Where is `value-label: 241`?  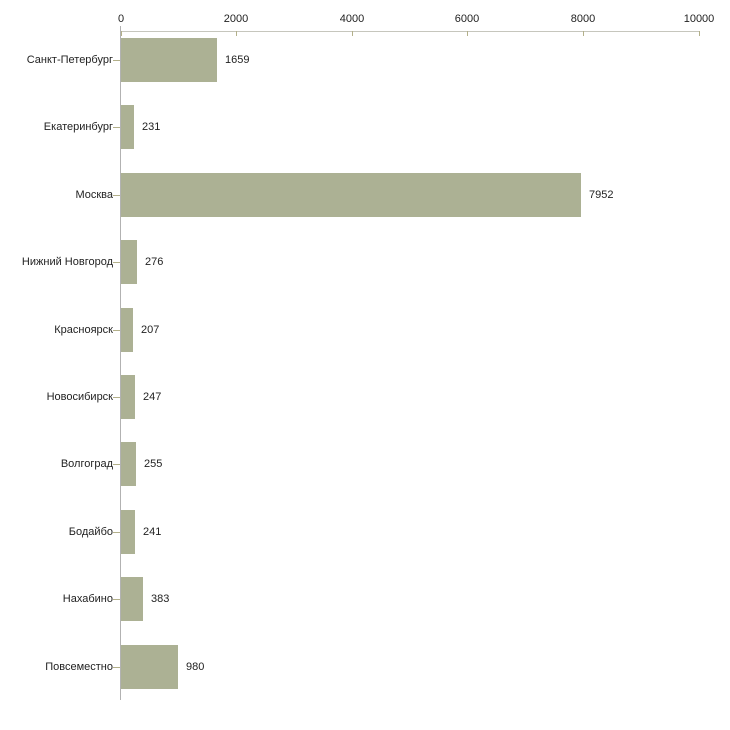 value-label: 241 is located at coordinates (152, 532).